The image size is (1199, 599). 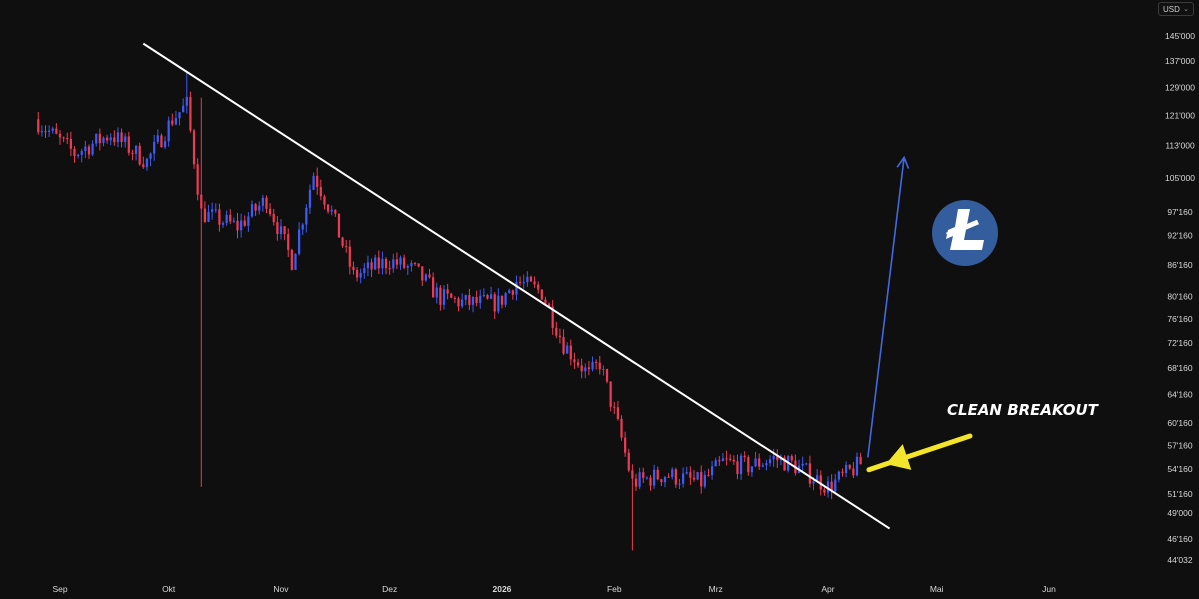 I want to click on chevron-down-icon: ⌄, so click(x=1186, y=9).